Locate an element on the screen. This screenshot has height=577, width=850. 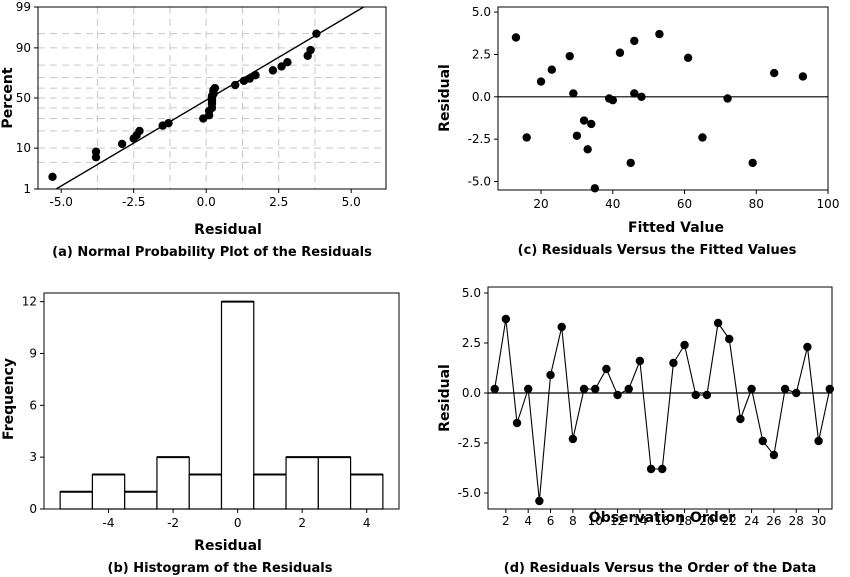
plot-frame is located at coordinates (663, 98).